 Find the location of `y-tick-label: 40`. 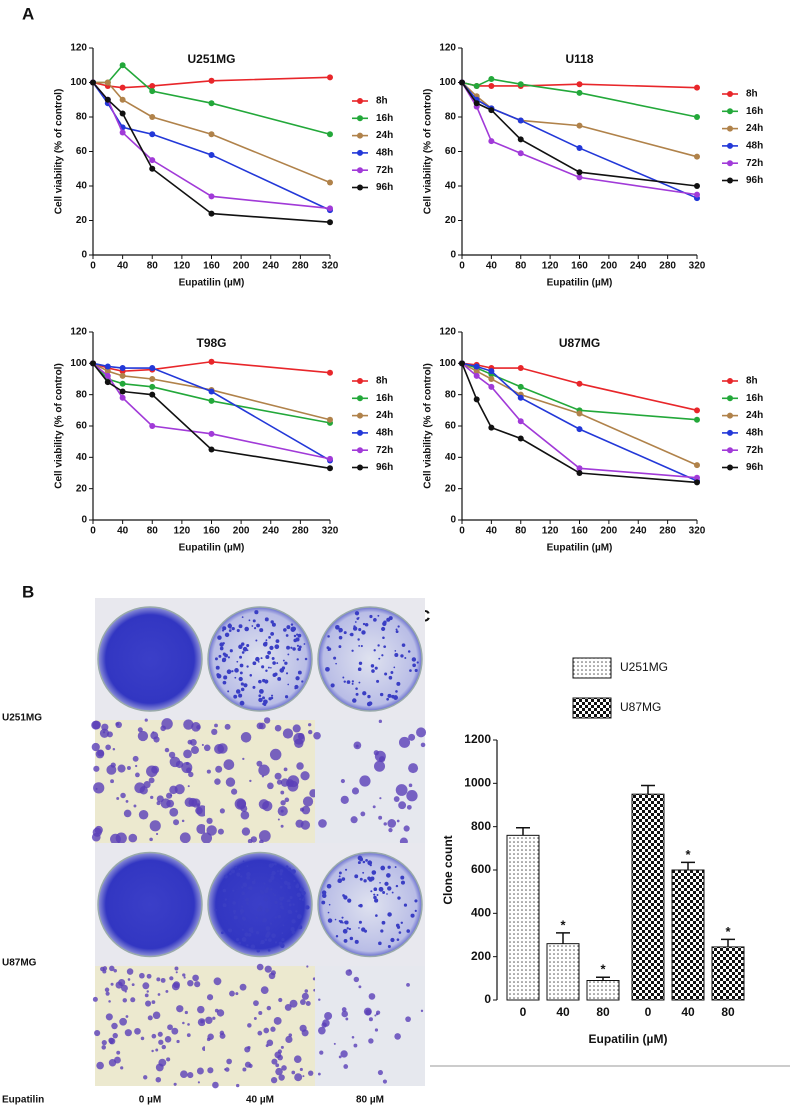

y-tick-label: 40 is located at coordinates (451, 186).